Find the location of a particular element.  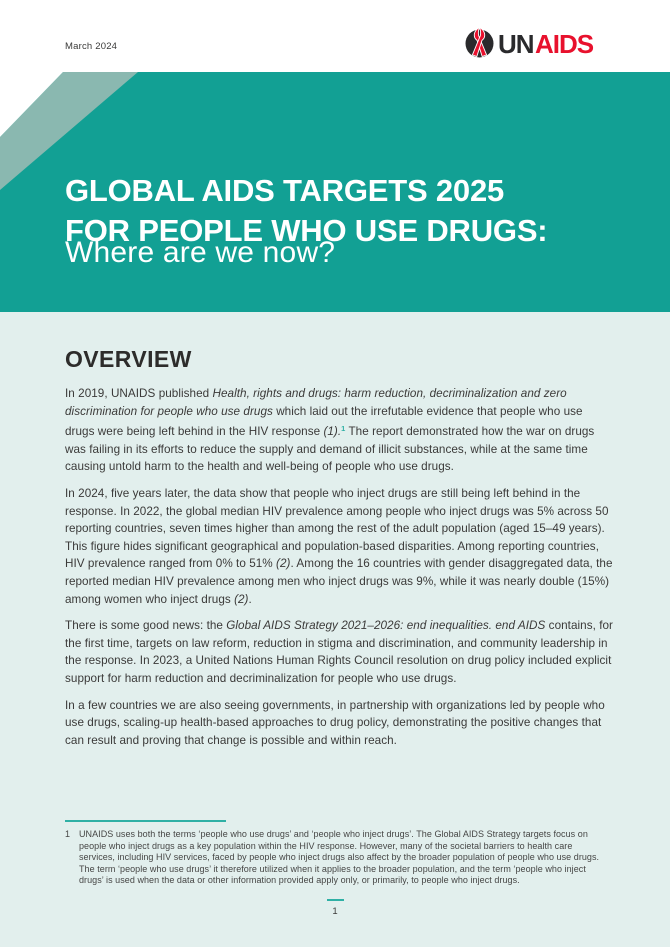

logo-text-un: UN is located at coordinates (516, 44).